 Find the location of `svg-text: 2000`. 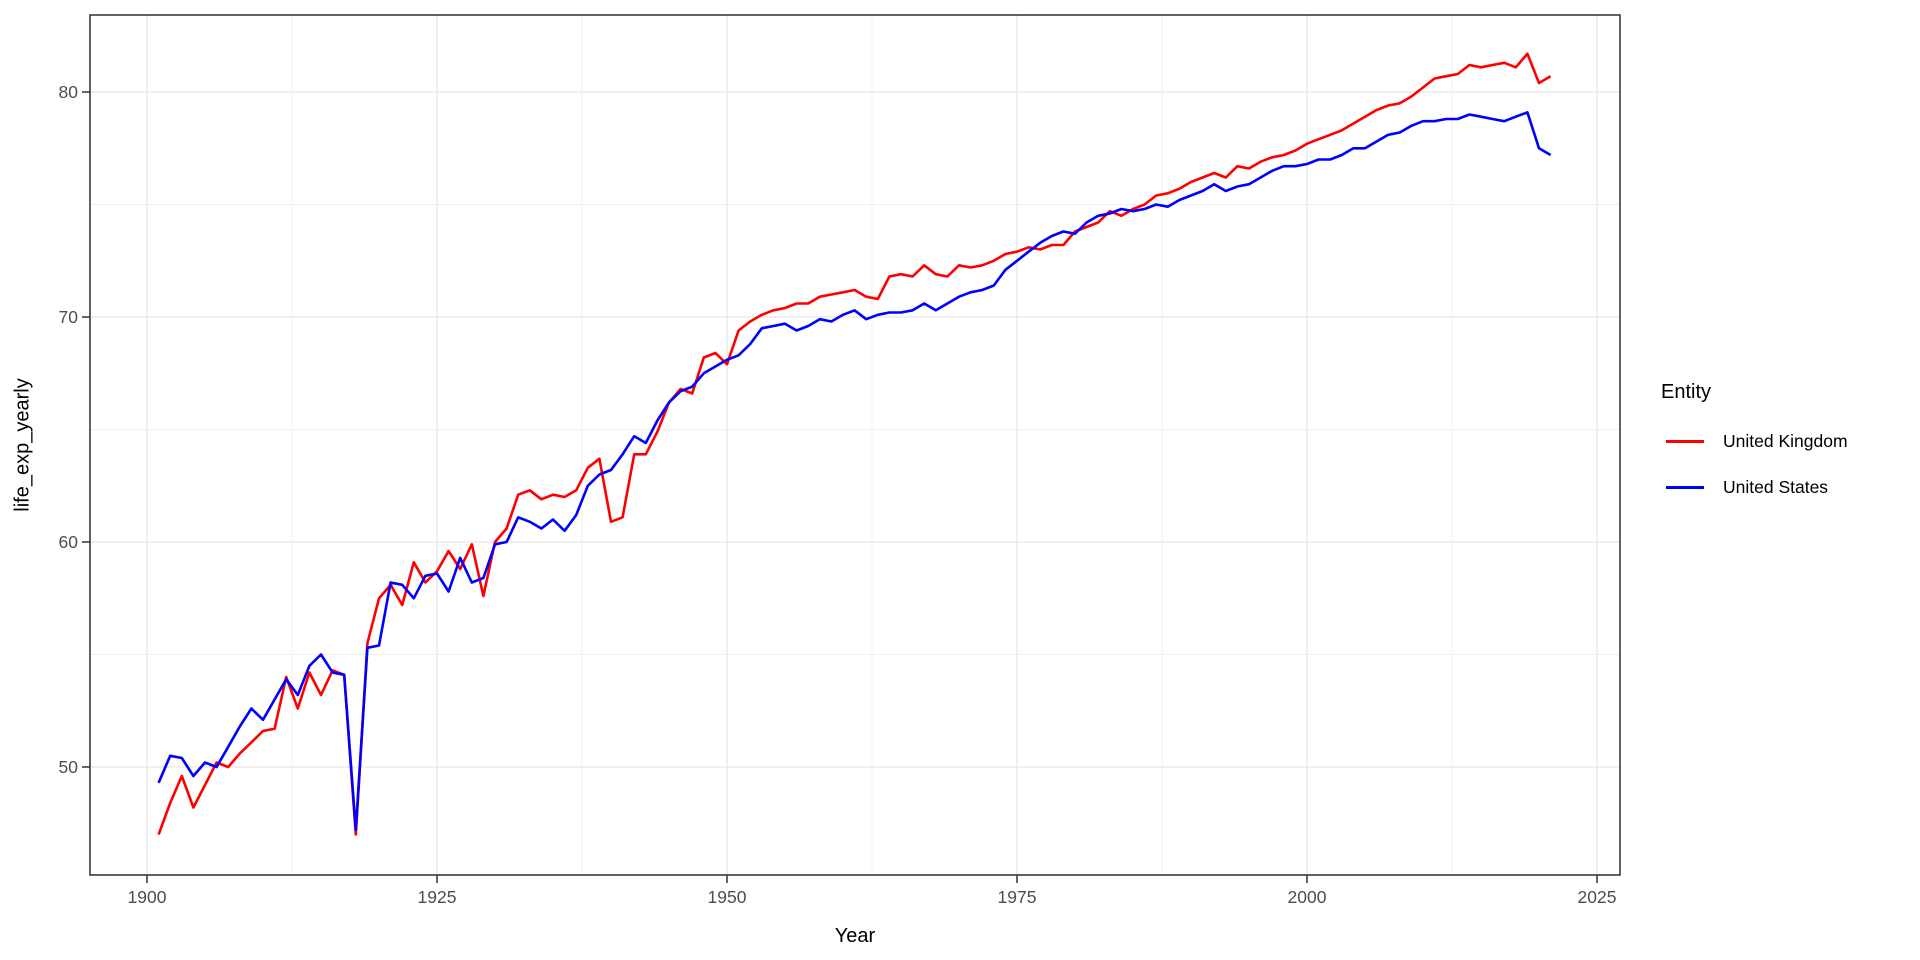

svg-text: 2000 is located at coordinates (1307, 897).